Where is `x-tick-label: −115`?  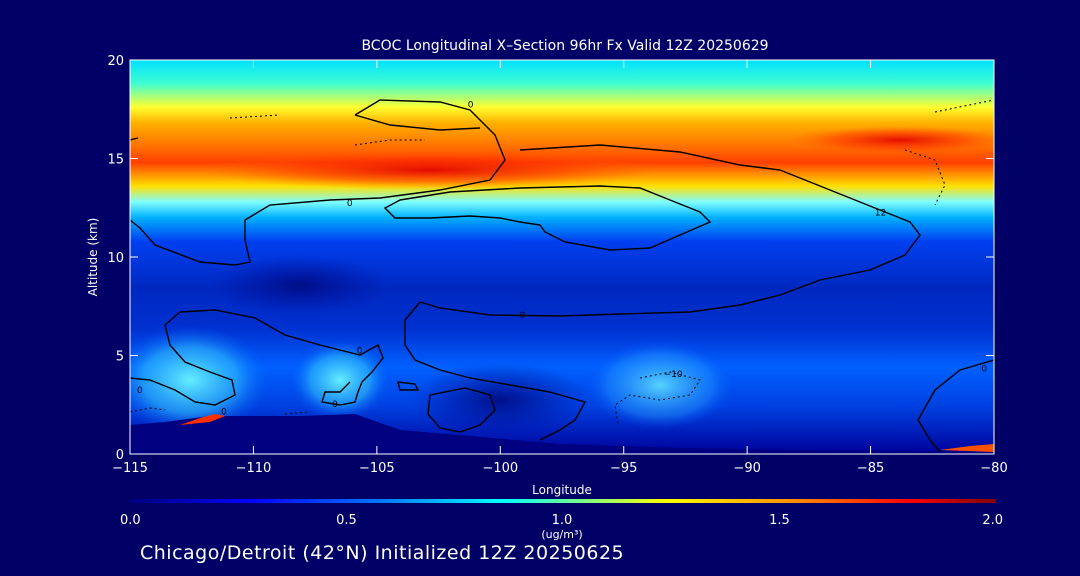 x-tick-label: −115 is located at coordinates (130, 468).